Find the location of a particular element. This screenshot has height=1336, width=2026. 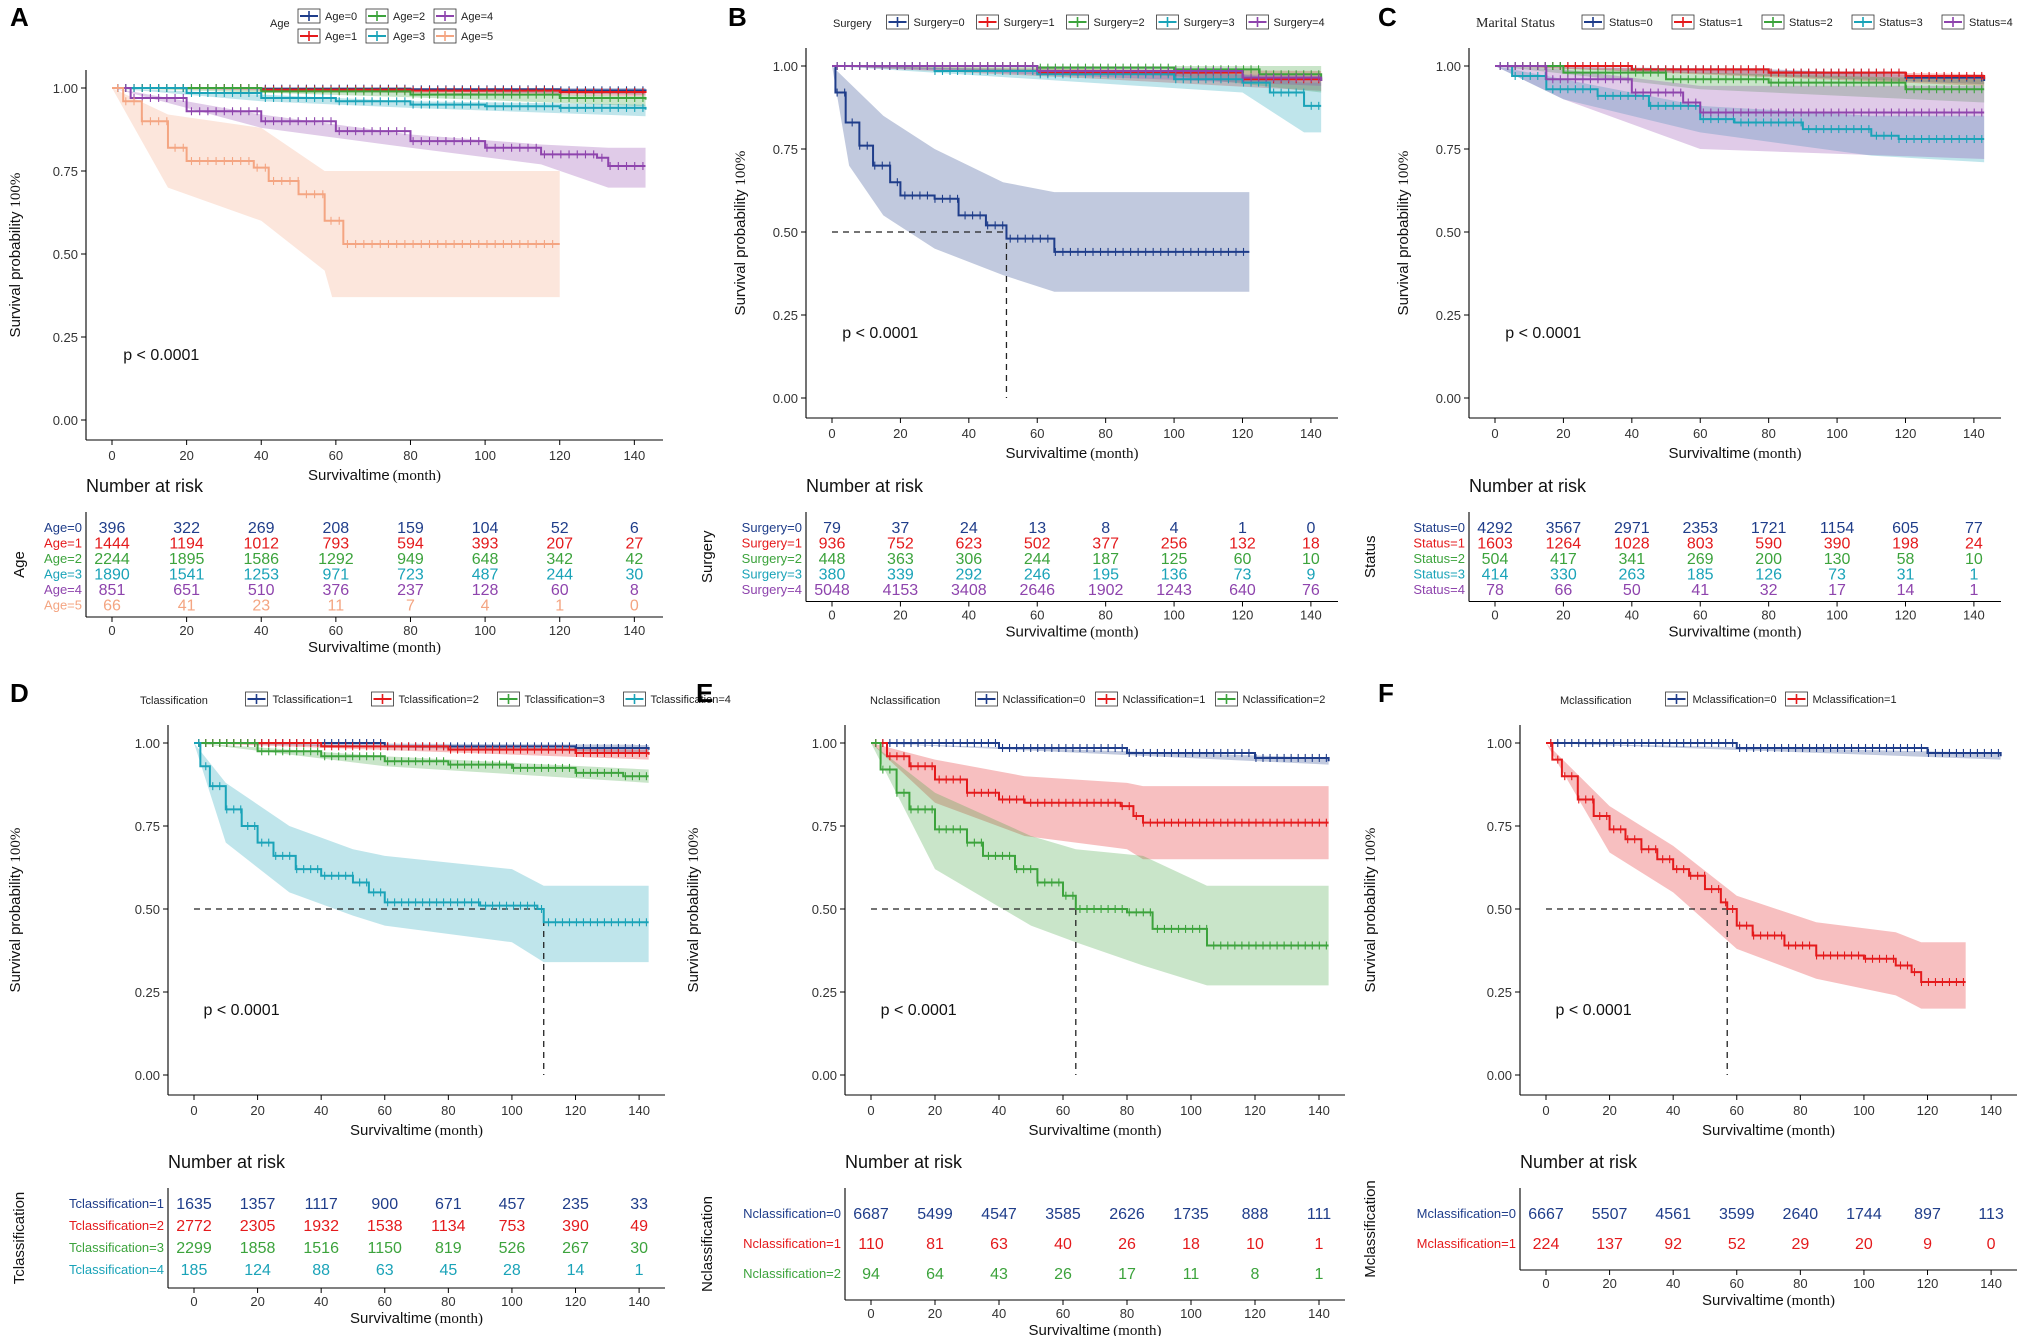

x-axis-title-text: Survivaltime is located at coordinates (391, 1130).